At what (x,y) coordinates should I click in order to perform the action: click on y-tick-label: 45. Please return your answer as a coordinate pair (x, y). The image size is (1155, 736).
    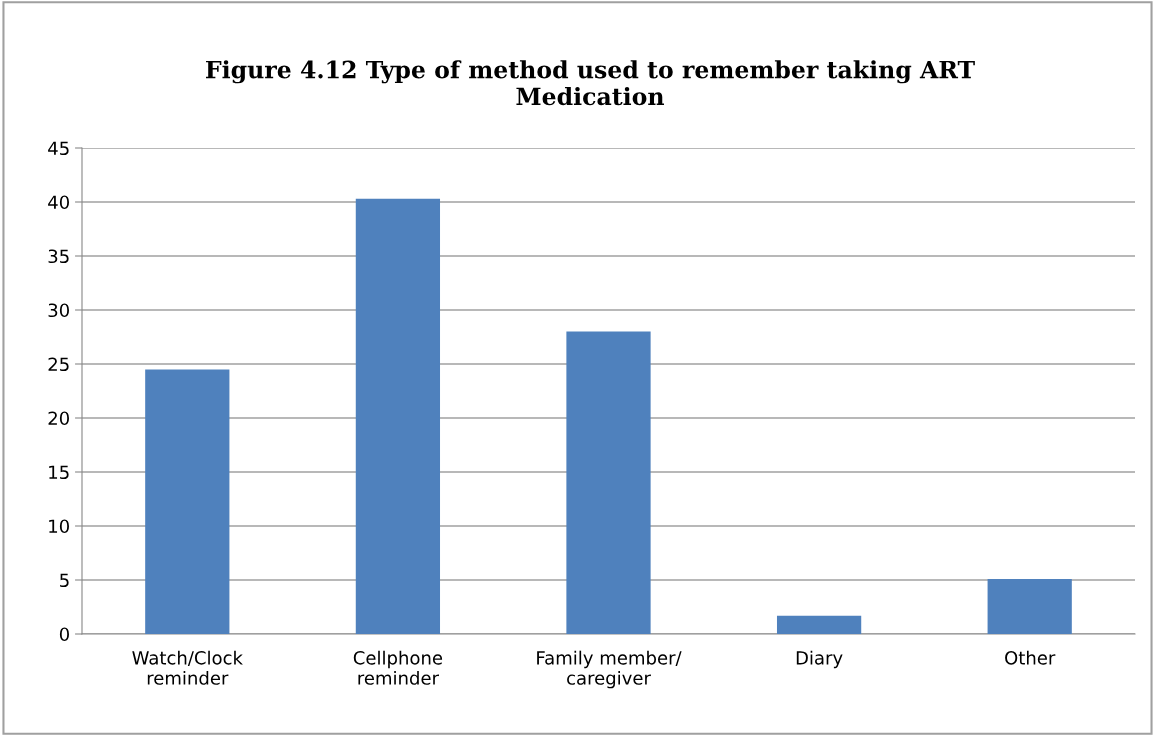
    Looking at the image, I should click on (58, 148).